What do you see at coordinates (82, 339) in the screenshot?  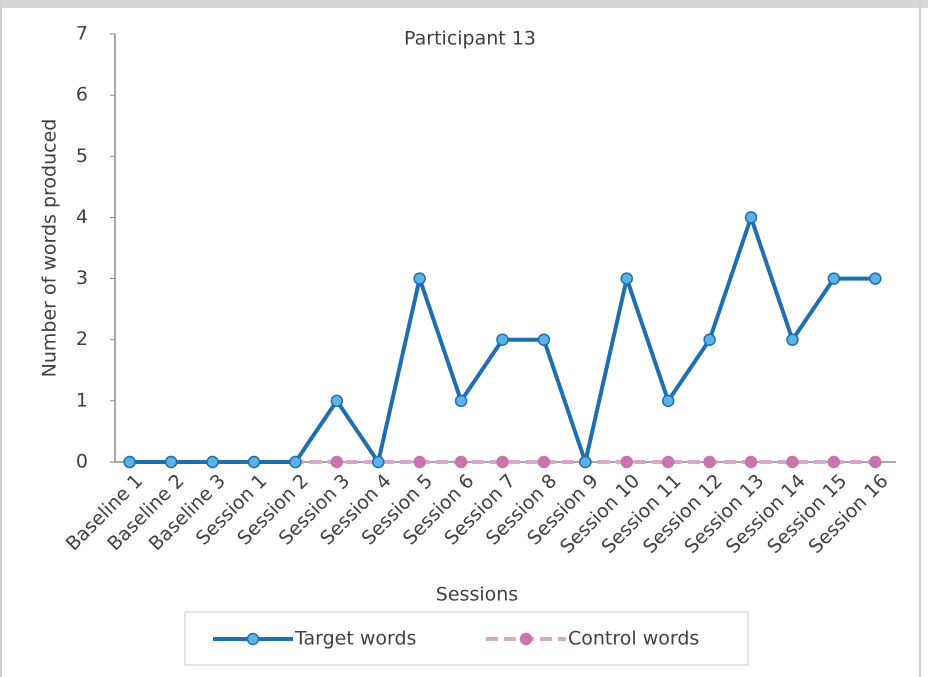 I see `y-tick-label: 2` at bounding box center [82, 339].